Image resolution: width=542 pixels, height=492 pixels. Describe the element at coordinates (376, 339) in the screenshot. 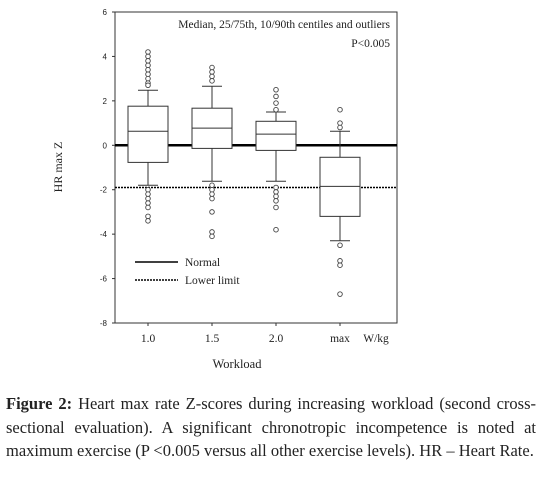

I see `x-unit: W/kg` at that location.